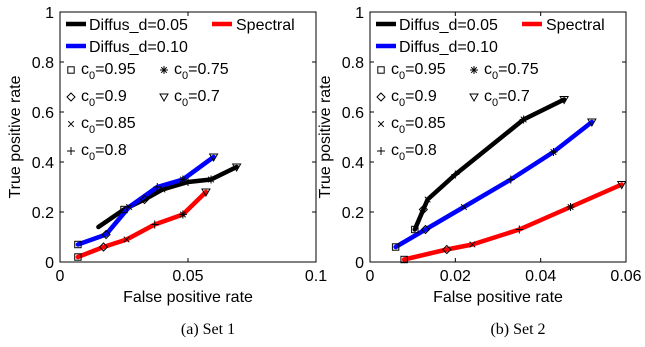 The width and height of the screenshot is (645, 347). Describe the element at coordinates (625, 276) in the screenshot. I see `x-tick-label: 0.06` at that location.